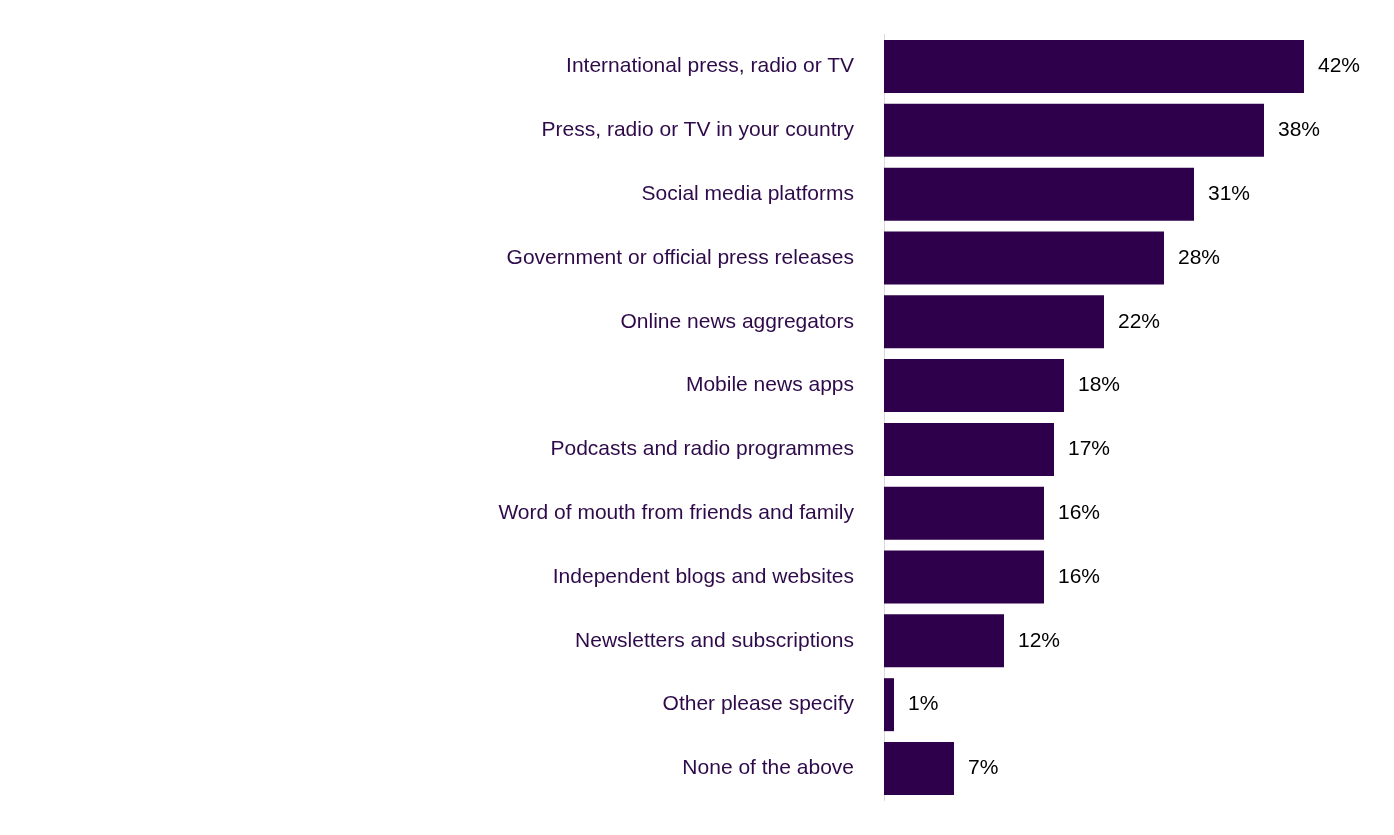  I want to click on y-tick-label: Online news aggregators, so click(737, 320).